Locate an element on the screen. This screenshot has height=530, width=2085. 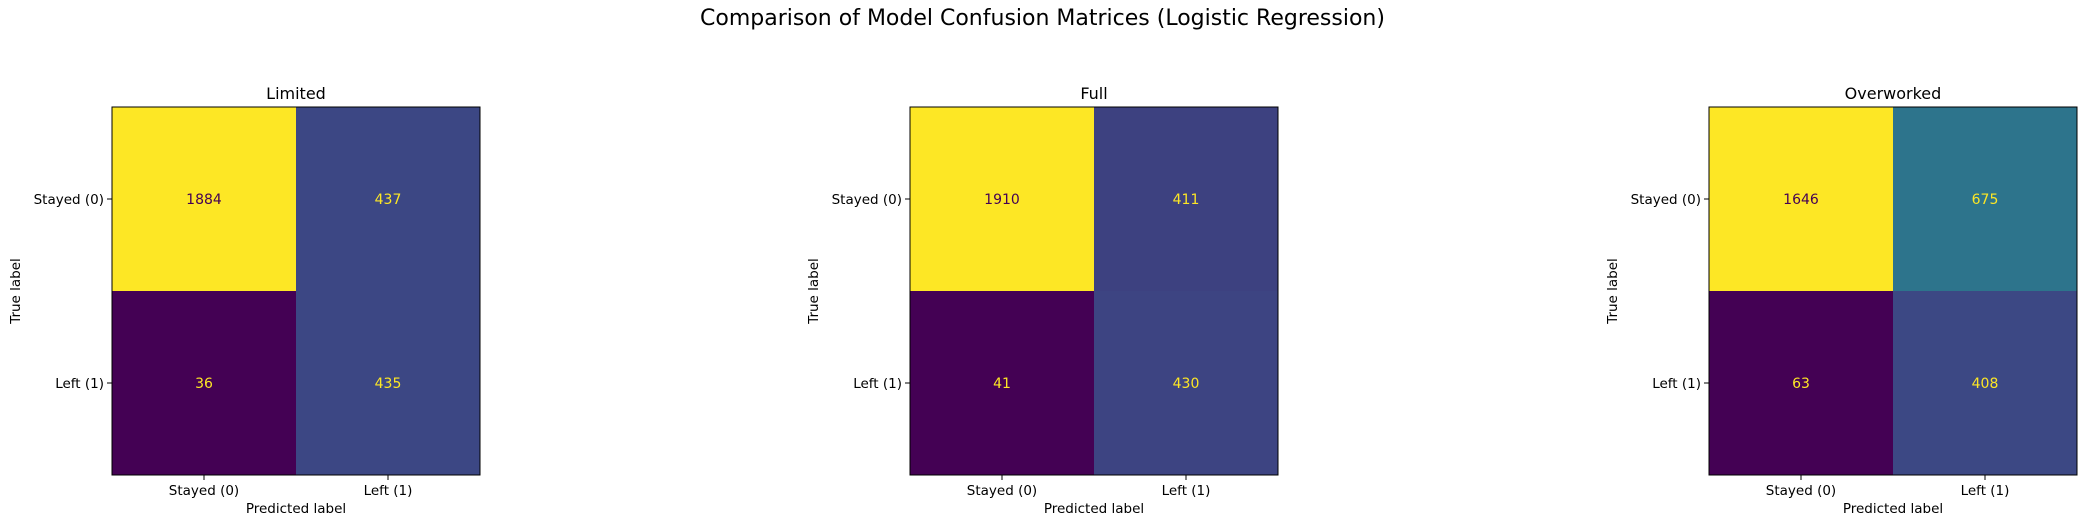
cell-value-label: 1910 is located at coordinates (1002, 200).